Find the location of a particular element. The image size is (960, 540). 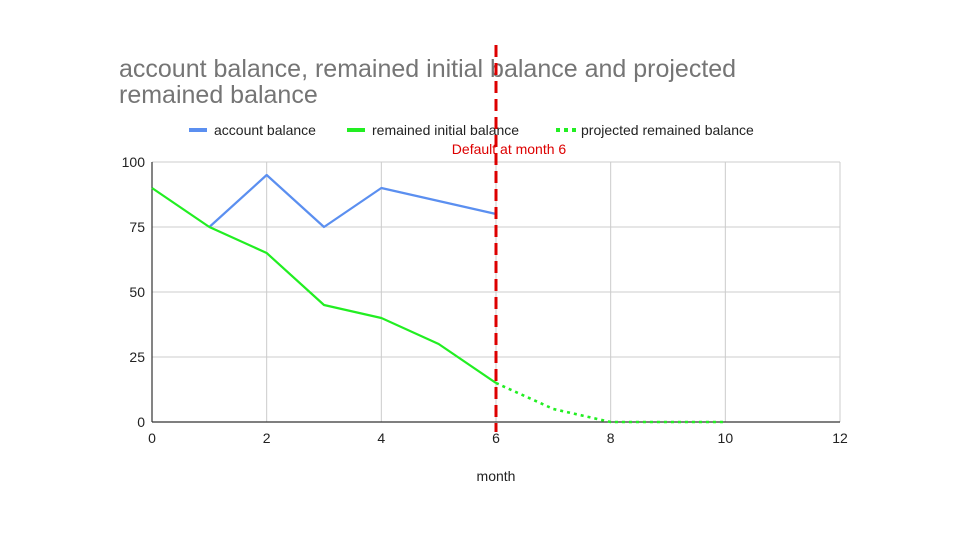

legend-label-1: remained initial balance is located at coordinates (445, 130).